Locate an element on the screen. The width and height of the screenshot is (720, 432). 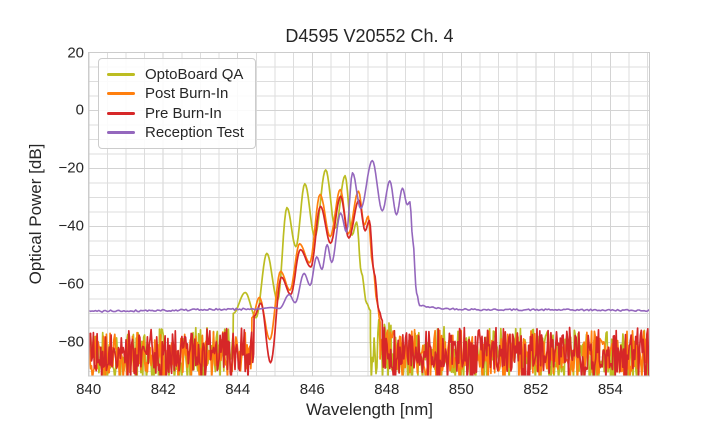
x-tick-label: 846 is located at coordinates (312, 389).